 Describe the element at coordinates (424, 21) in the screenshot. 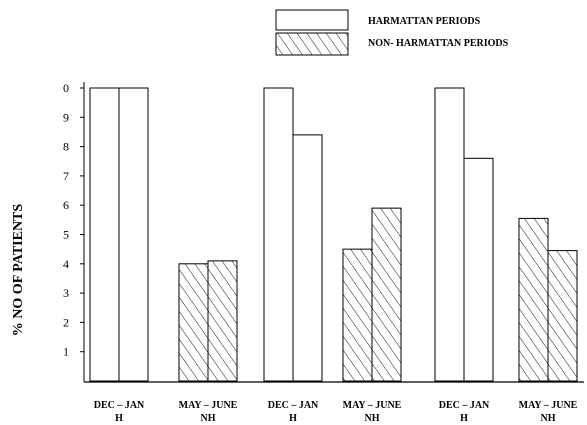

I see `legend-label-harmattan: HARMATTAN PERIODS` at that location.